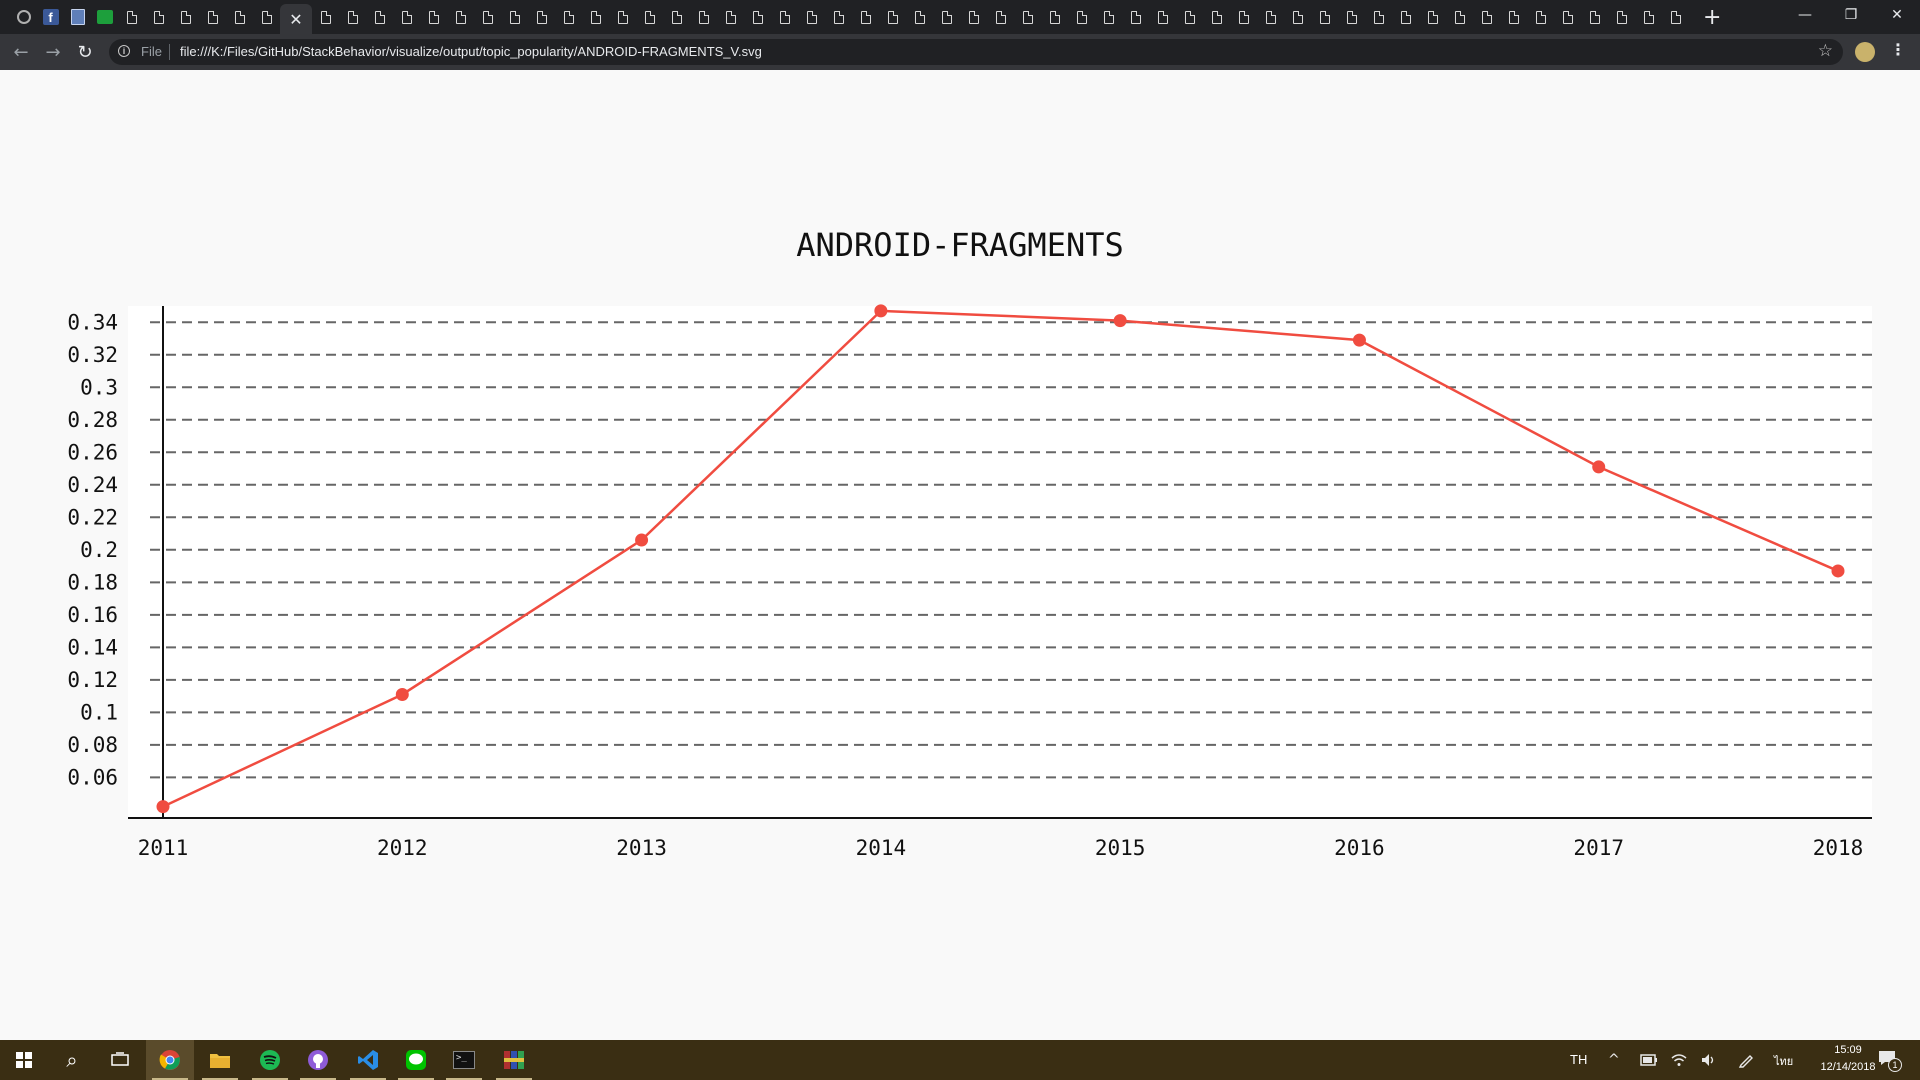 The width and height of the screenshot is (1920, 1080). Describe the element at coordinates (72, 1060) in the screenshot. I see `search-button: ⌕` at that location.